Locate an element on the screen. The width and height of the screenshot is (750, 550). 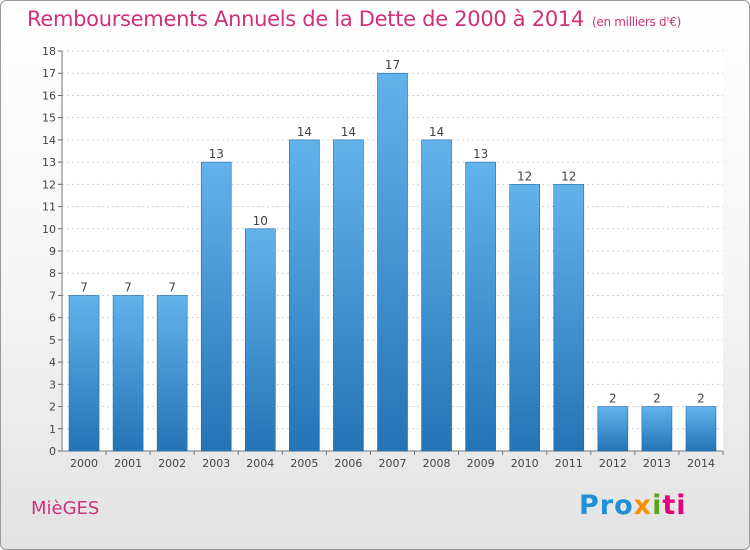
y-tick-label: 3 is located at coordinates (52, 384).